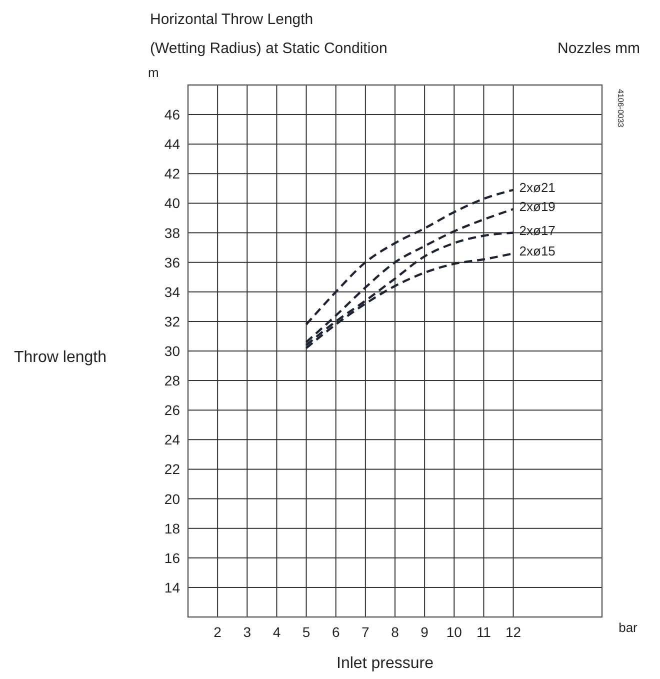  I want to click on x-tick-label: 7, so click(366, 632).